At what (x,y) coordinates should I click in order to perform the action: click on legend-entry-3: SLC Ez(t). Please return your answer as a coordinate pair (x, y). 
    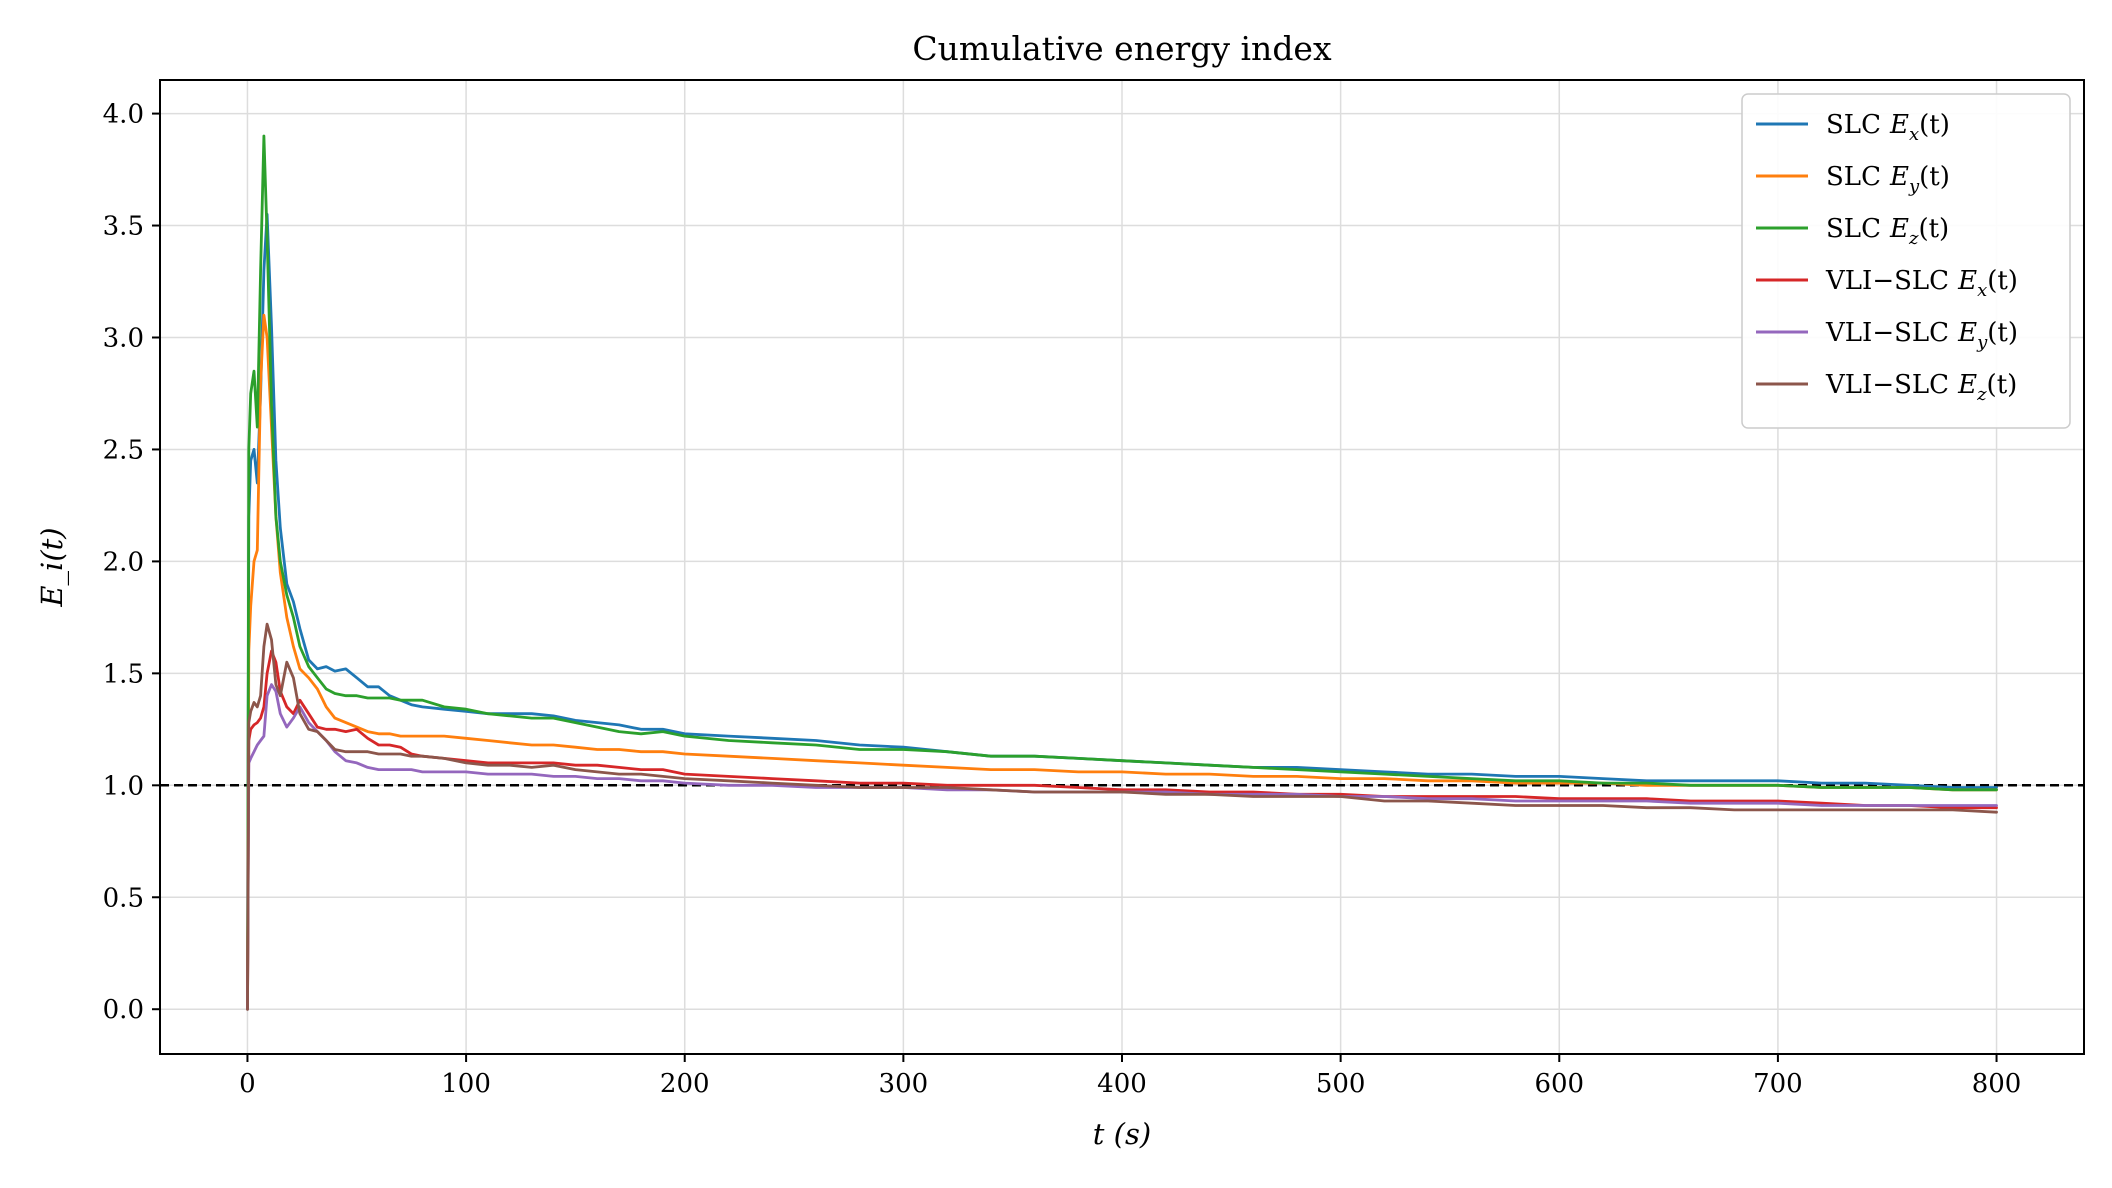
    Looking at the image, I should click on (1887, 231).